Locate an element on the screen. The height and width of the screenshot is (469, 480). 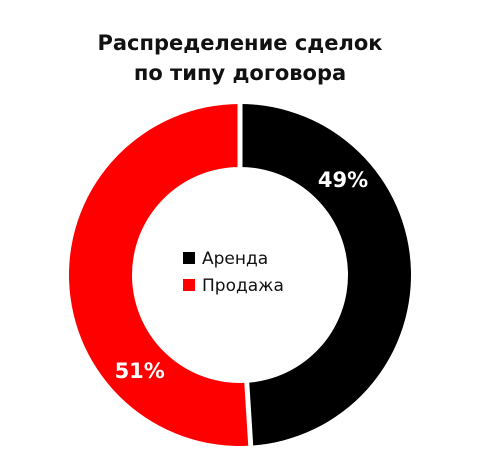
chart-title: Распределение сделок по типу договора is located at coordinates (240, 58).